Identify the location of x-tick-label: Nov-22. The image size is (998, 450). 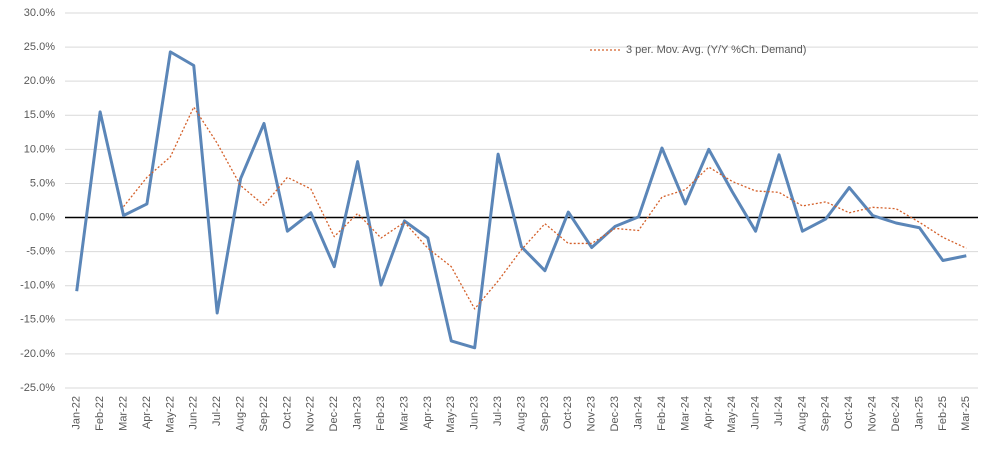
(311, 413).